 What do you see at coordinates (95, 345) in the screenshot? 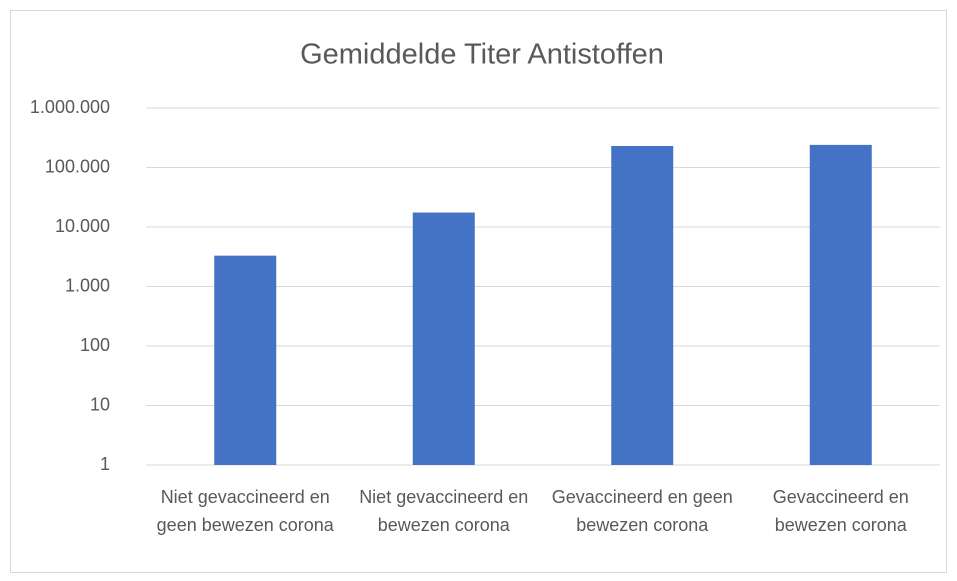
I see `y-tick-label: 100` at bounding box center [95, 345].